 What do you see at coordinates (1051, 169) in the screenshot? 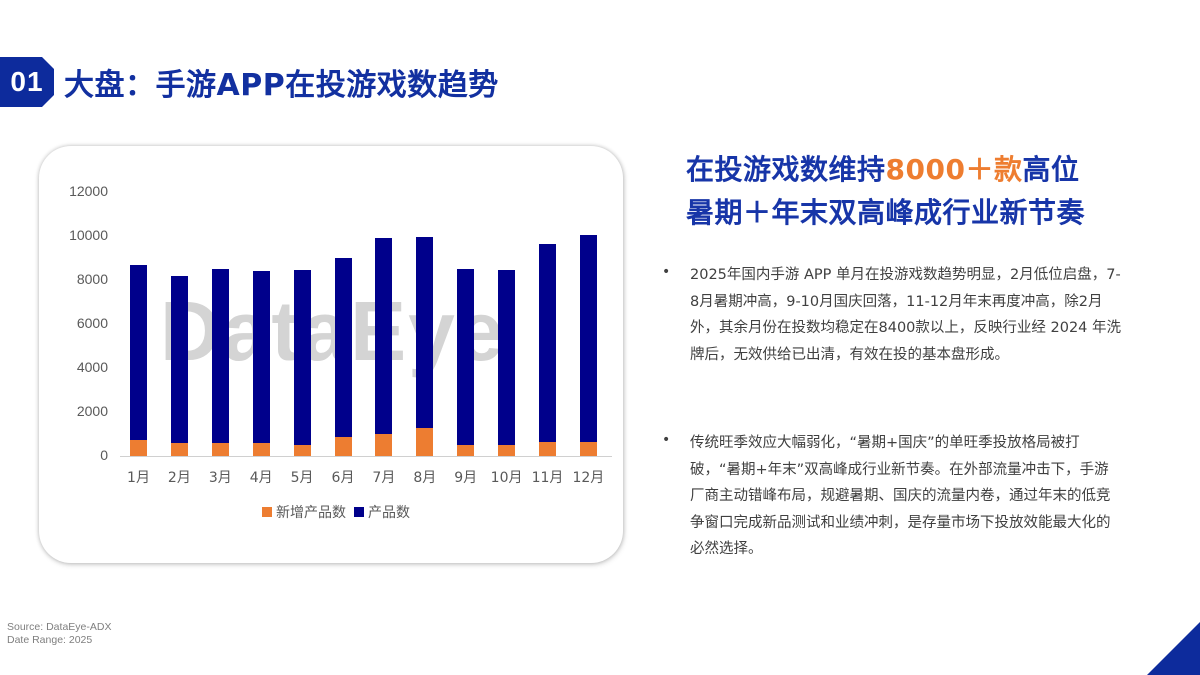
I see `headline-text: 高位` at bounding box center [1051, 169].